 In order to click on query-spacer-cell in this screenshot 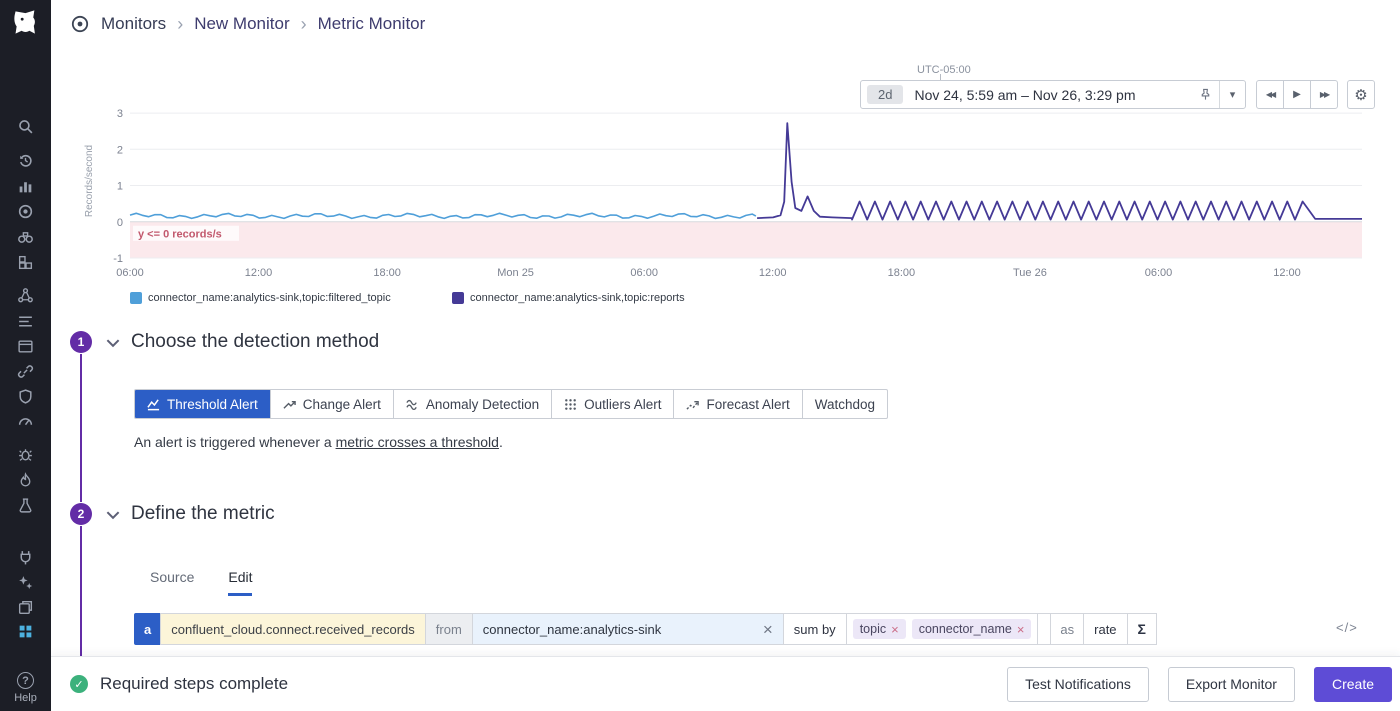, I will do `click(1044, 629)`.